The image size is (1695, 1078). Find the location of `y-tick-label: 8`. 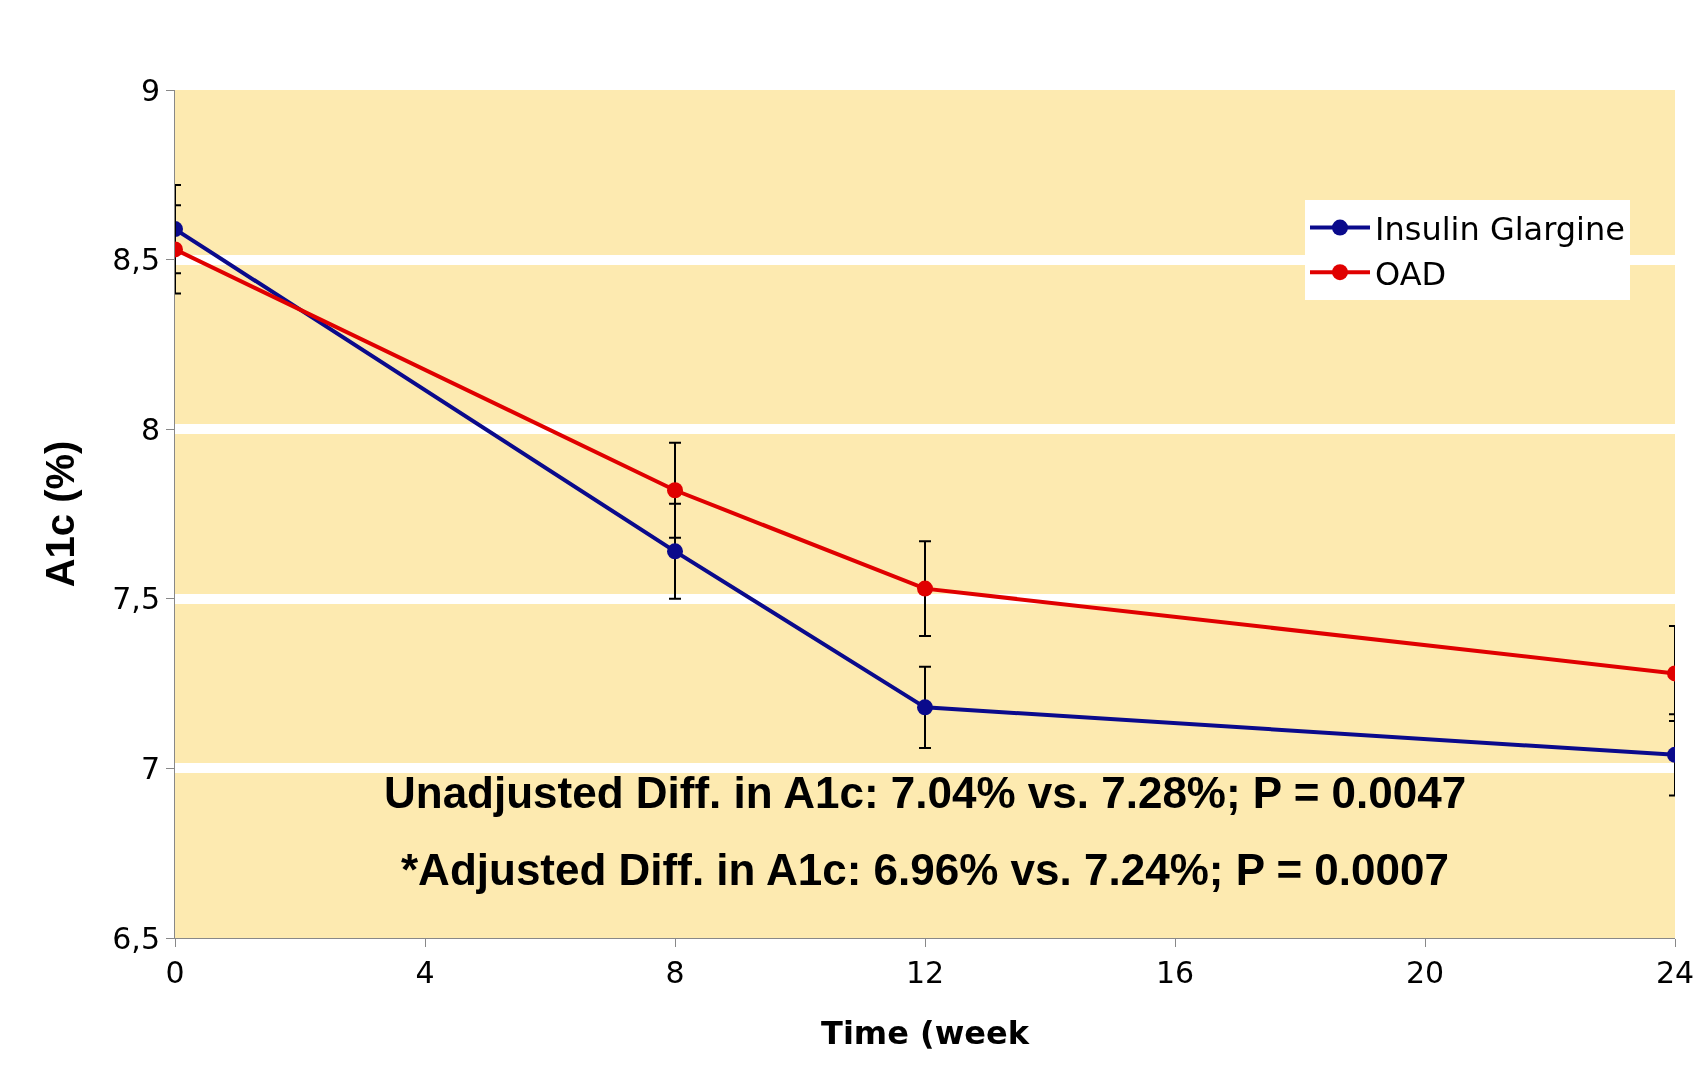

y-tick-label: 8 is located at coordinates (150, 429).